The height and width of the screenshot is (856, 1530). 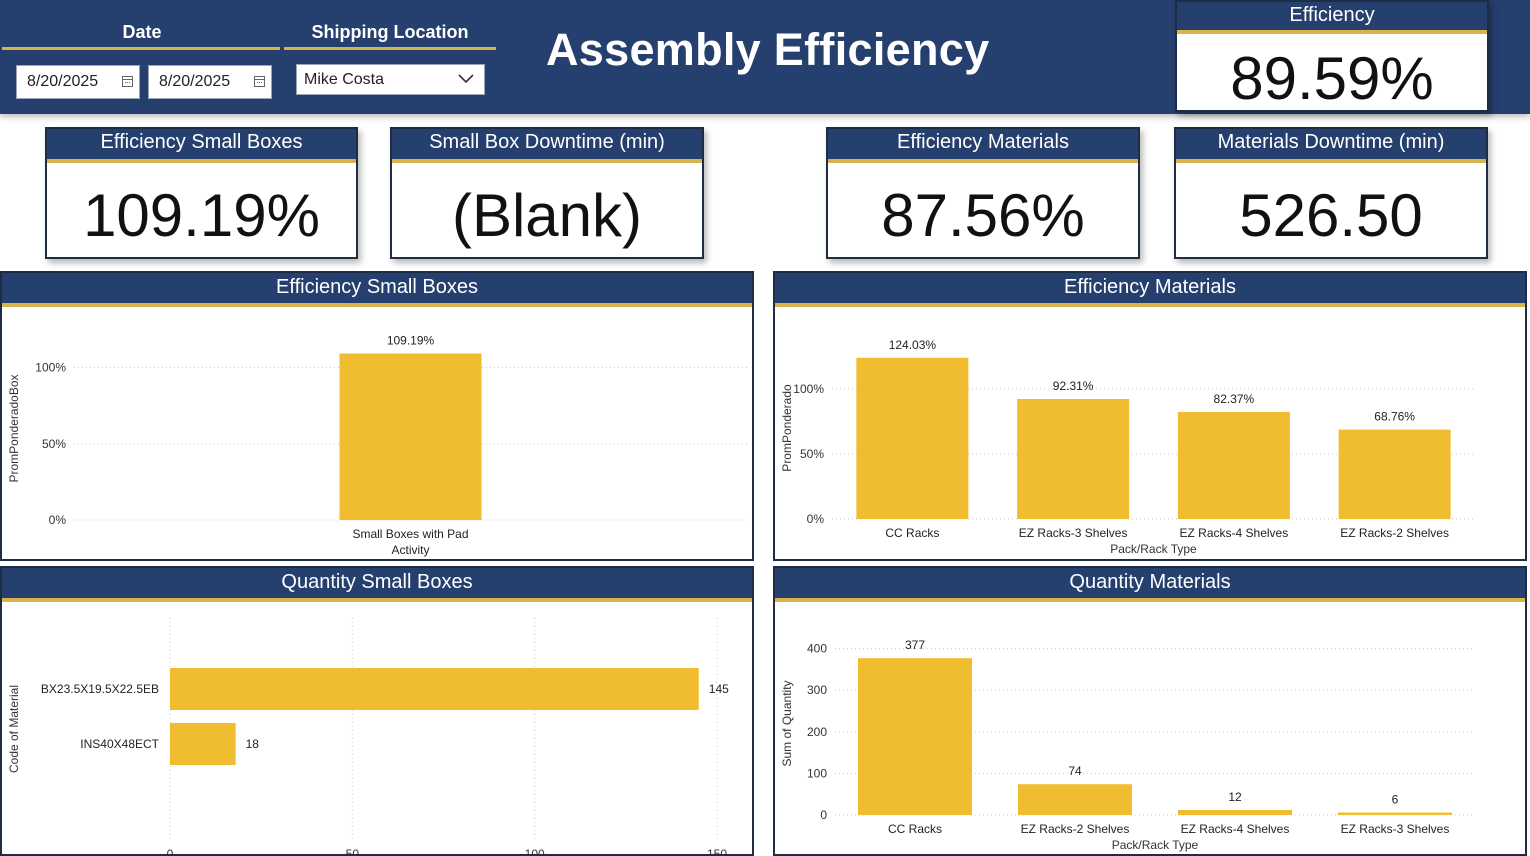 What do you see at coordinates (983, 215) in the screenshot?
I see `kpi-eff-materials-value: 87.56%` at bounding box center [983, 215].